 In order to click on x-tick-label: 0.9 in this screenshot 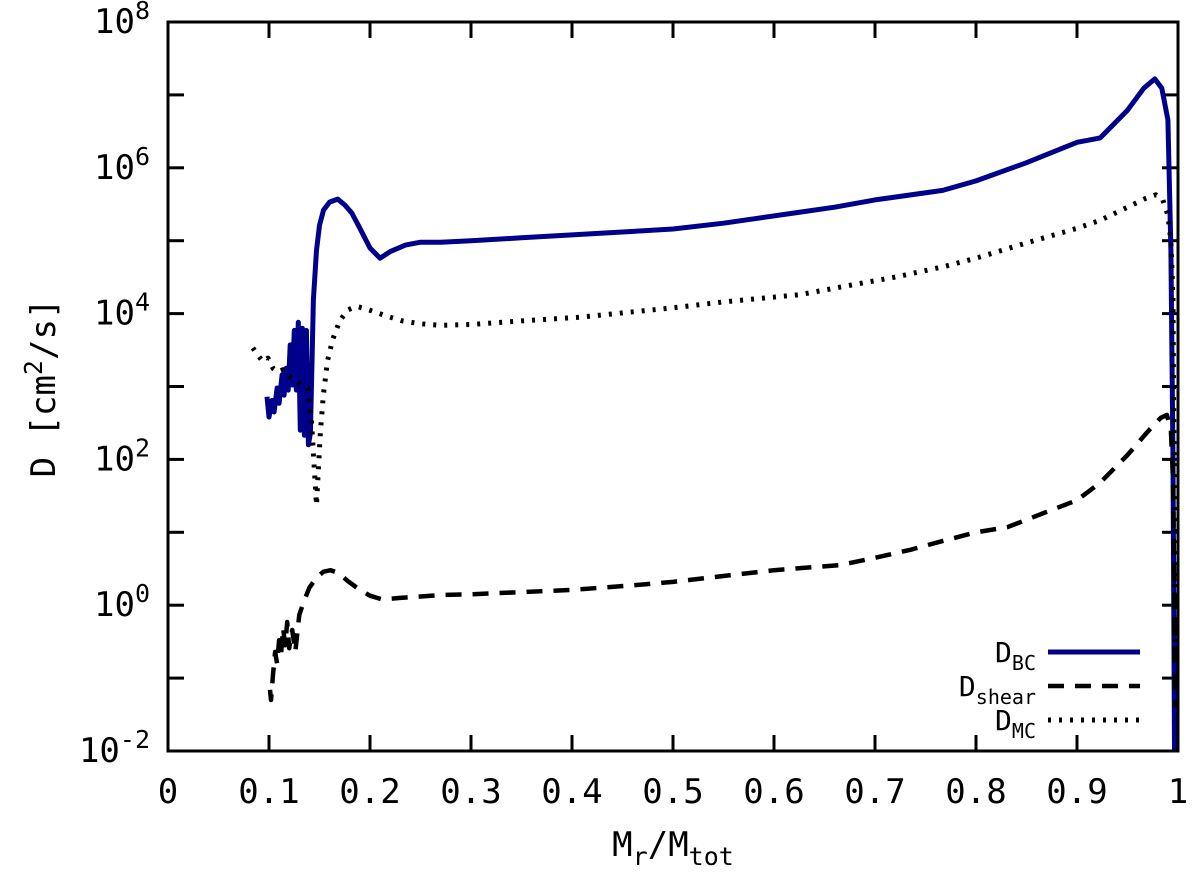, I will do `click(1076, 792)`.